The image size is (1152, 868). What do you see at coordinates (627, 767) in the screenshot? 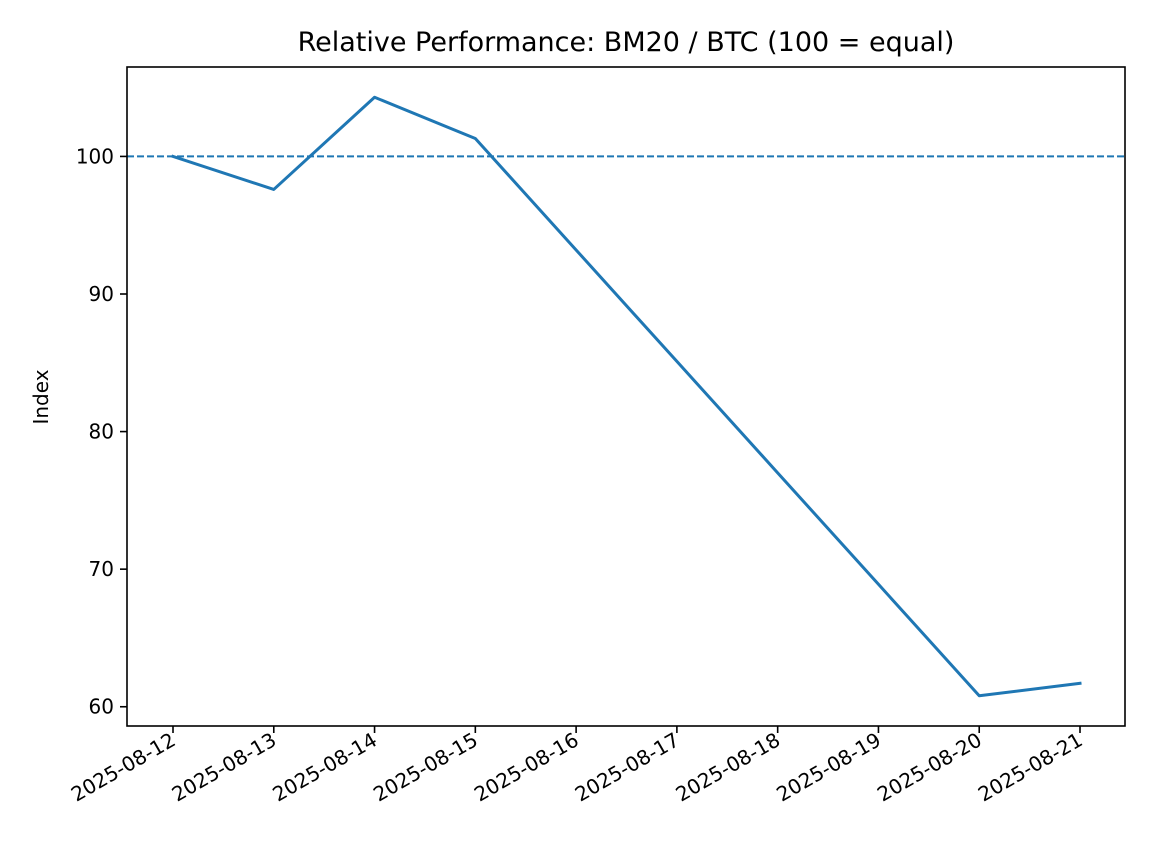
I see `x-tick-label-2025-08-17: 2025-08-17` at bounding box center [627, 767].